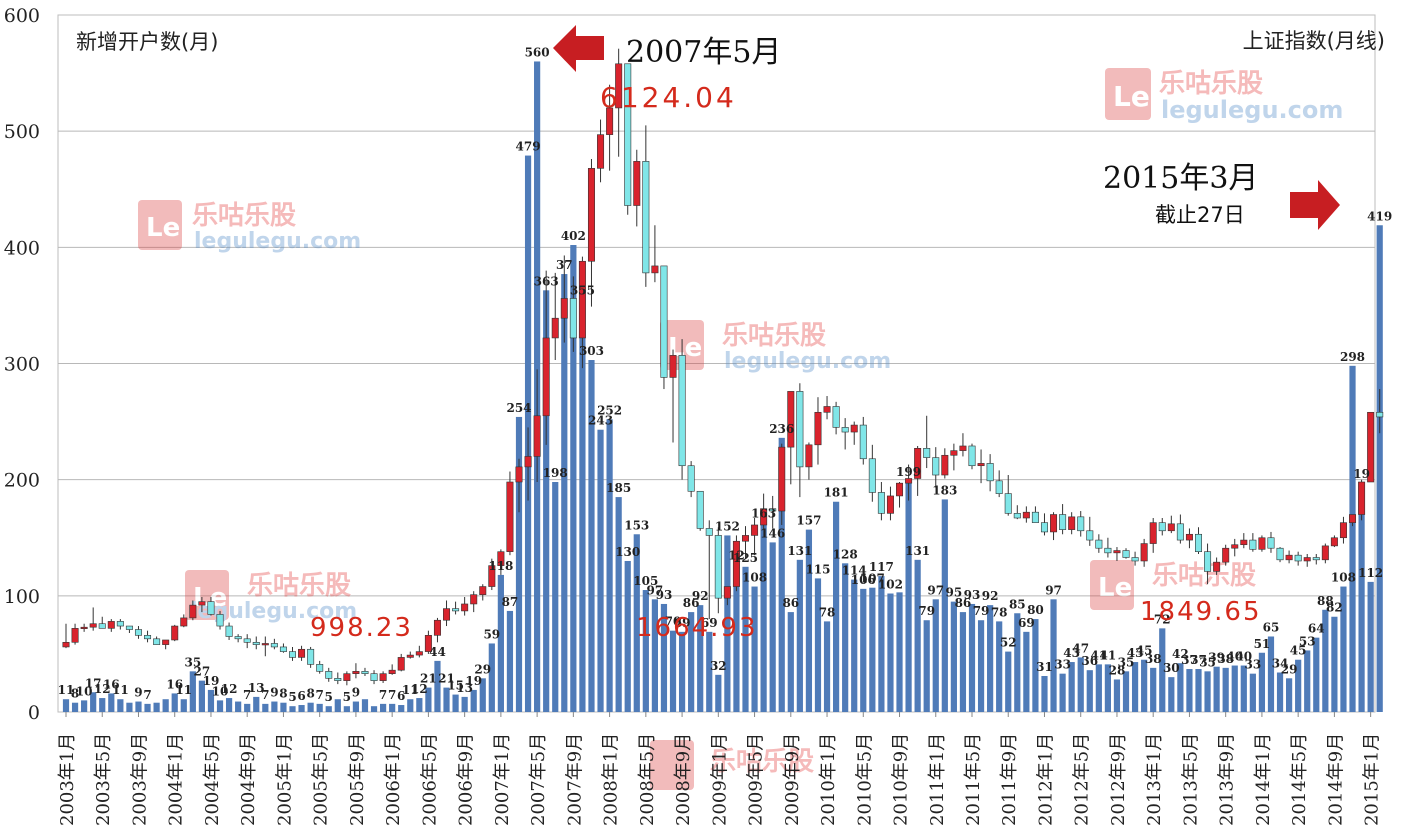 Image resolution: width=1426 pixels, height=839 pixels. Describe the element at coordinates (211, 681) in the screenshot. I see `bar-data-label: 19` at that location.